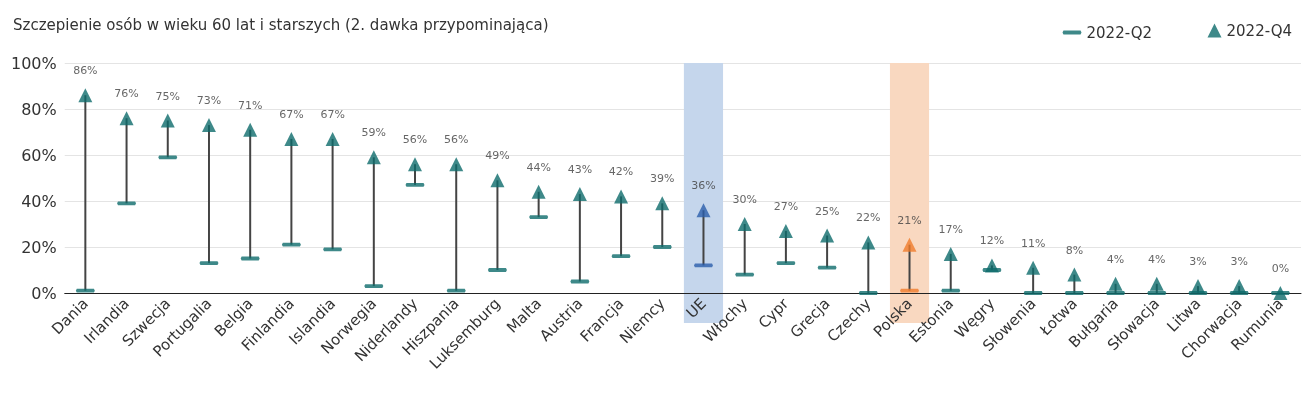  I want to click on data-label: 22%, so click(868, 218).